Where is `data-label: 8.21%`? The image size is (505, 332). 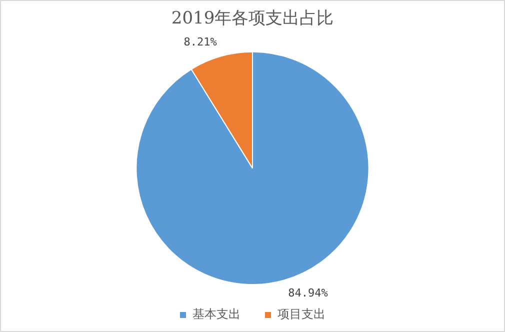
data-label: 8.21% is located at coordinates (201, 42).